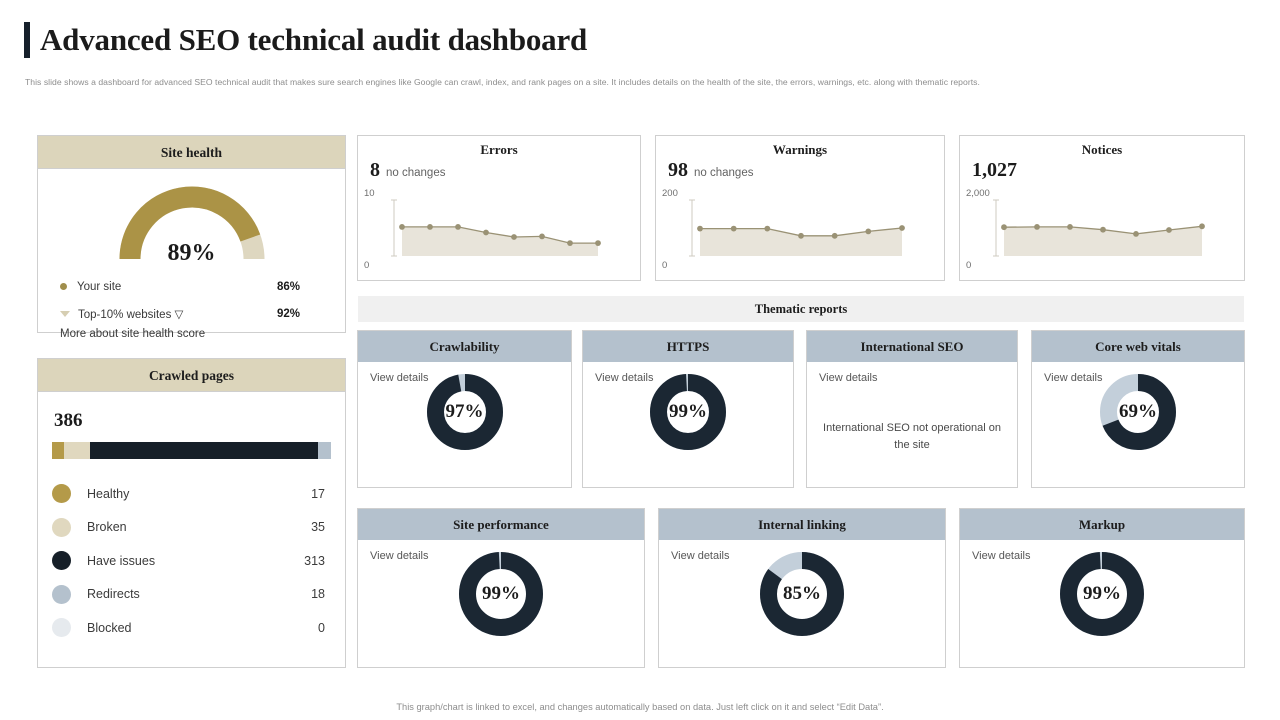  What do you see at coordinates (994, 170) in the screenshot?
I see `metric-number: 1,027` at bounding box center [994, 170].